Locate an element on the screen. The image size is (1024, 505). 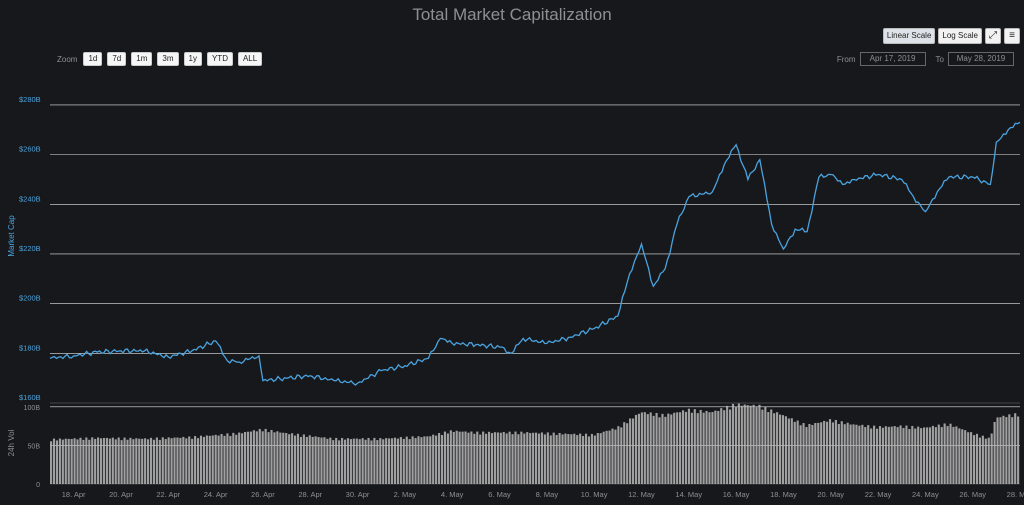
zoom-all-button: ALL is located at coordinates (250, 59).